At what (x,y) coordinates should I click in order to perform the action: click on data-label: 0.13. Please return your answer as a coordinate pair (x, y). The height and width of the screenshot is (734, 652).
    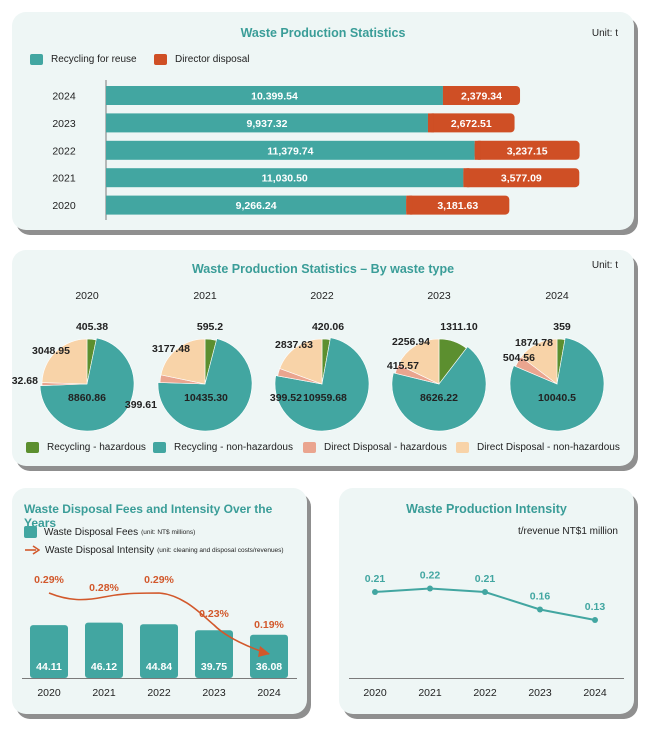
    Looking at the image, I should click on (595, 607).